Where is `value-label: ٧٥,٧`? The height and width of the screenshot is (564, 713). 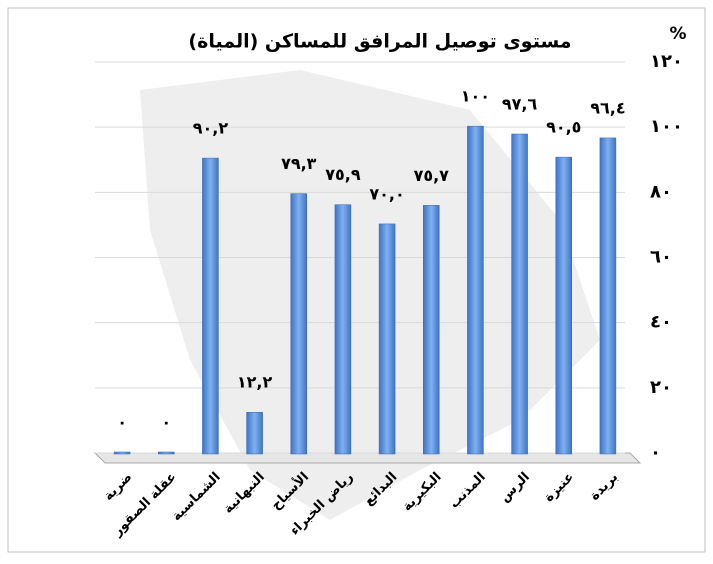
value-label: ٧٥,٧ is located at coordinates (432, 175).